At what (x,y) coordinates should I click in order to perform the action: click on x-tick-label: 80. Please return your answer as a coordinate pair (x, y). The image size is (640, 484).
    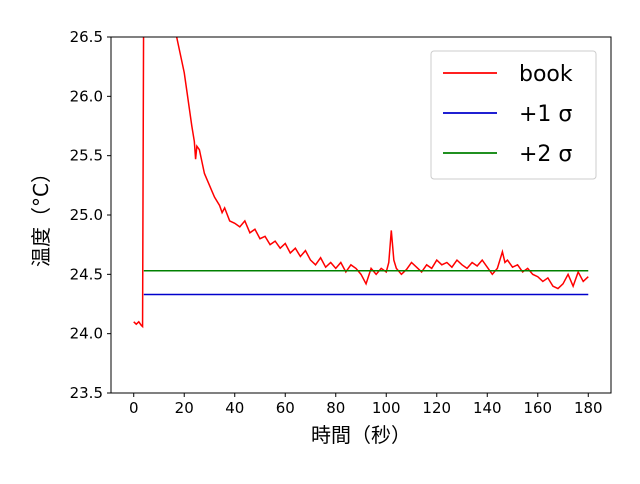
    Looking at the image, I should click on (335, 408).